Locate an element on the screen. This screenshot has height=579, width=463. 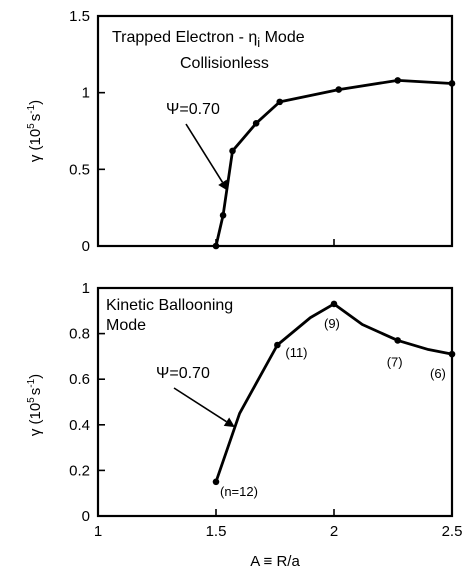
chart-subtitle: Mode is located at coordinates (126, 325).